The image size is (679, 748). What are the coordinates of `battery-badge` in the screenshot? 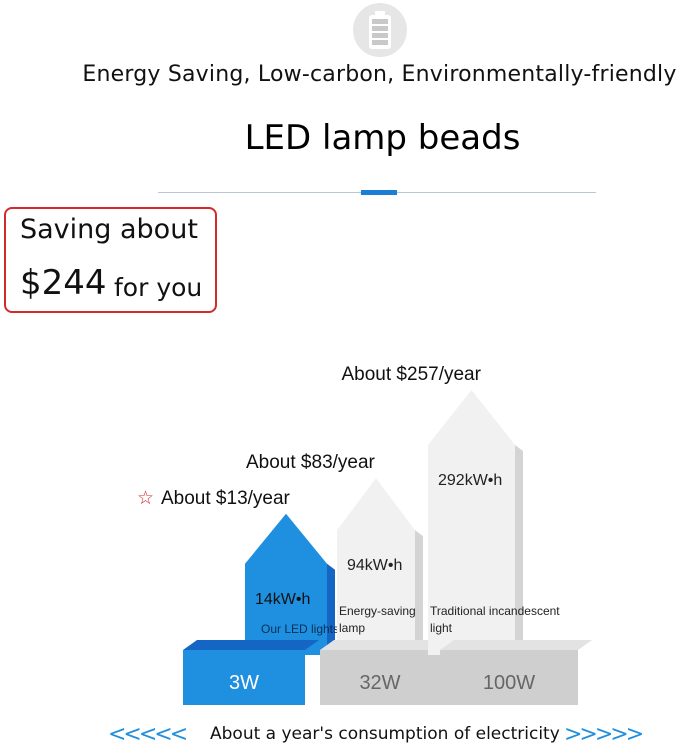 It's located at (380, 30).